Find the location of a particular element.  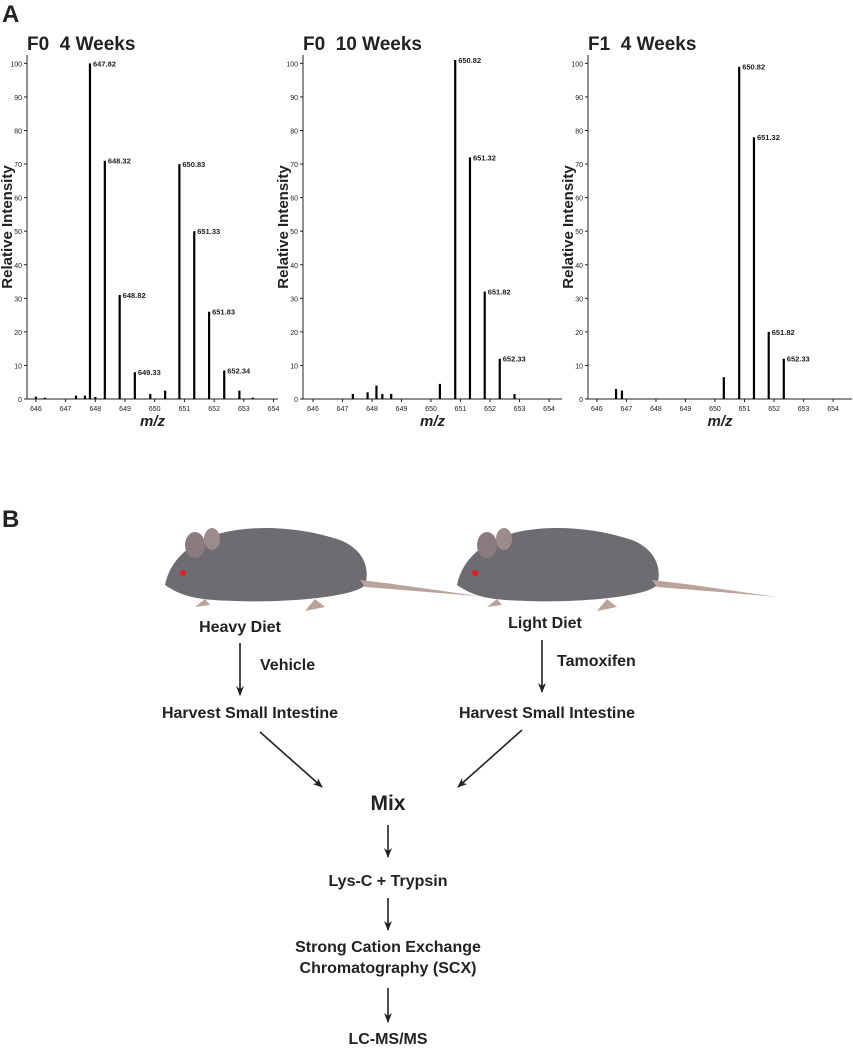

panel-label: B is located at coordinates (10, 519).